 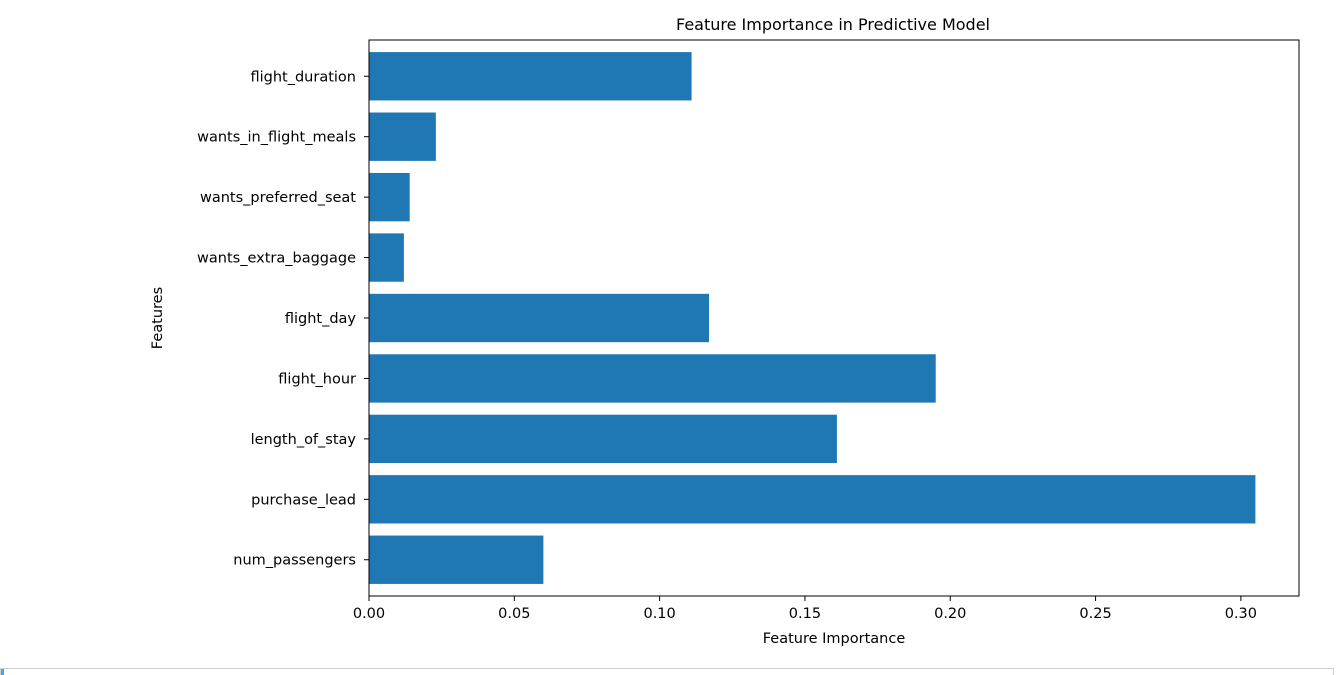 What do you see at coordinates (833, 24) in the screenshot?
I see `chart-title: Feature Importance in Predictive Model` at bounding box center [833, 24].